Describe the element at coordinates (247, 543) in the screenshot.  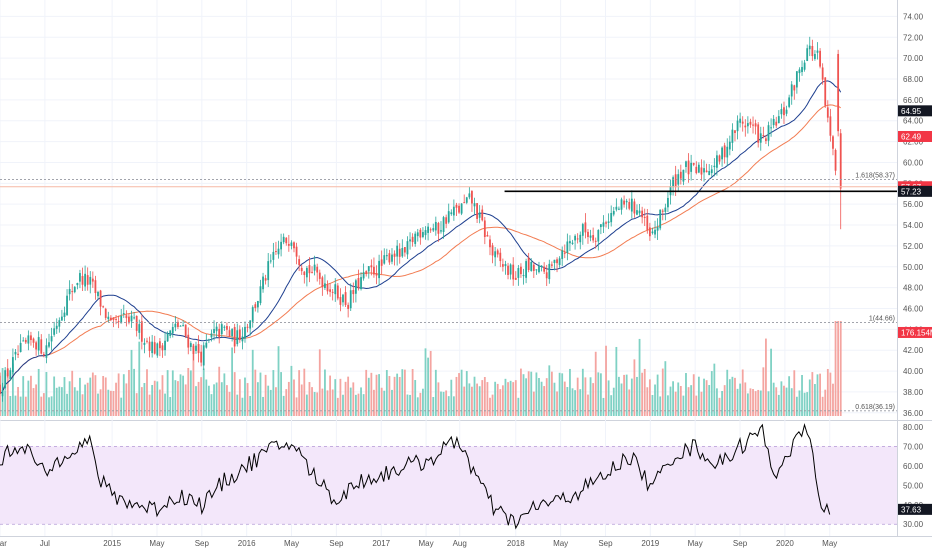
I see `time-tick-label: 2016` at that location.